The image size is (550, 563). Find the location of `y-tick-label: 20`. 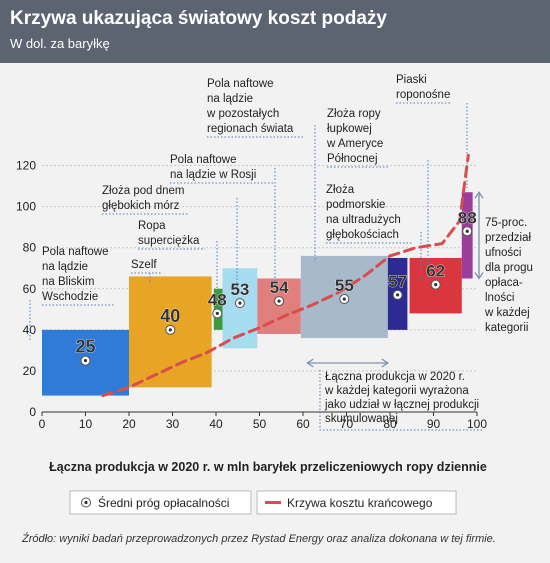

y-tick-label: 20 is located at coordinates (30, 371).